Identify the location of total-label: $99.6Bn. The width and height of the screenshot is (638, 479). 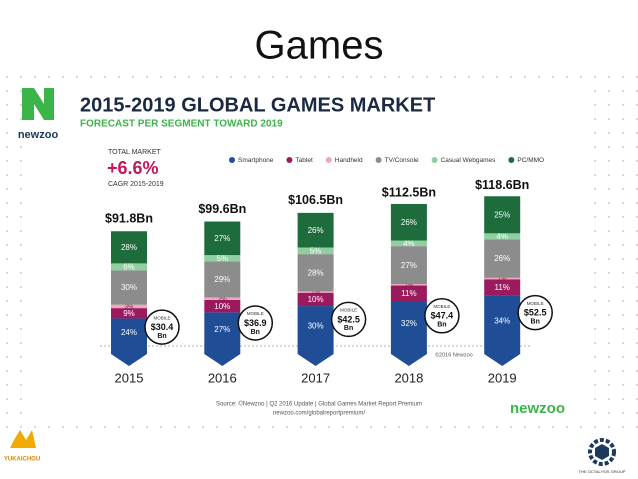
(222, 209).